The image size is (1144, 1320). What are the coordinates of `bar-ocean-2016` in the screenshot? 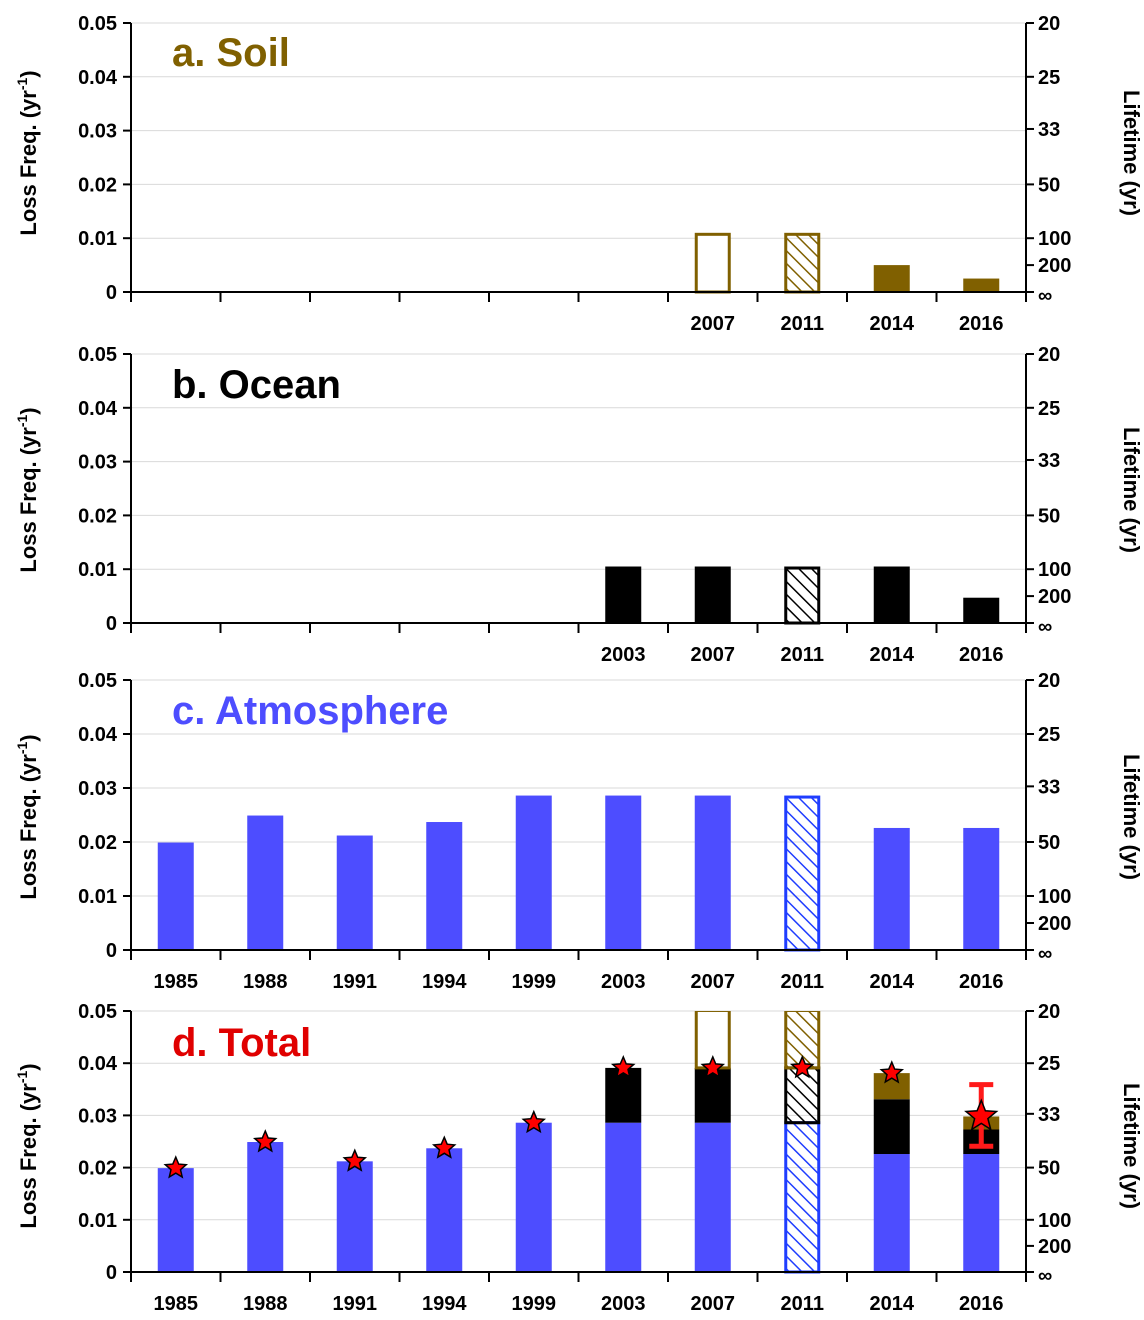 It's located at (981, 610).